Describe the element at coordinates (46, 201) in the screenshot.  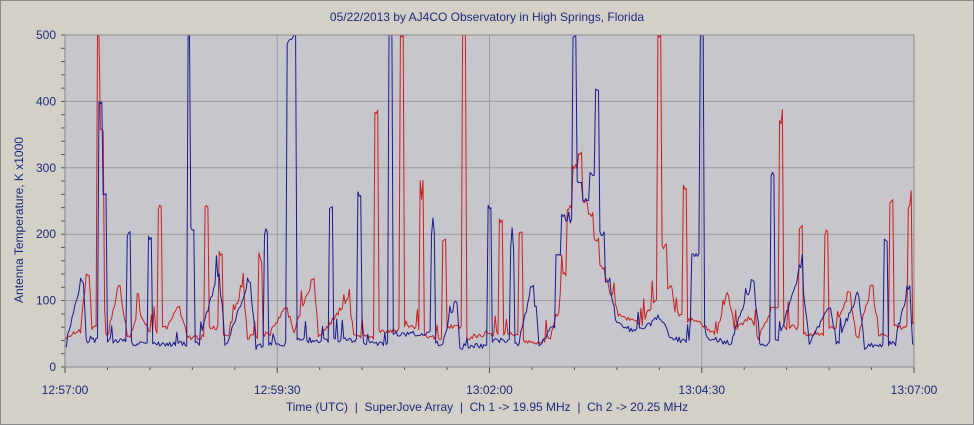
I see `y-tick-labels: 0 100 200 300 400 500` at that location.